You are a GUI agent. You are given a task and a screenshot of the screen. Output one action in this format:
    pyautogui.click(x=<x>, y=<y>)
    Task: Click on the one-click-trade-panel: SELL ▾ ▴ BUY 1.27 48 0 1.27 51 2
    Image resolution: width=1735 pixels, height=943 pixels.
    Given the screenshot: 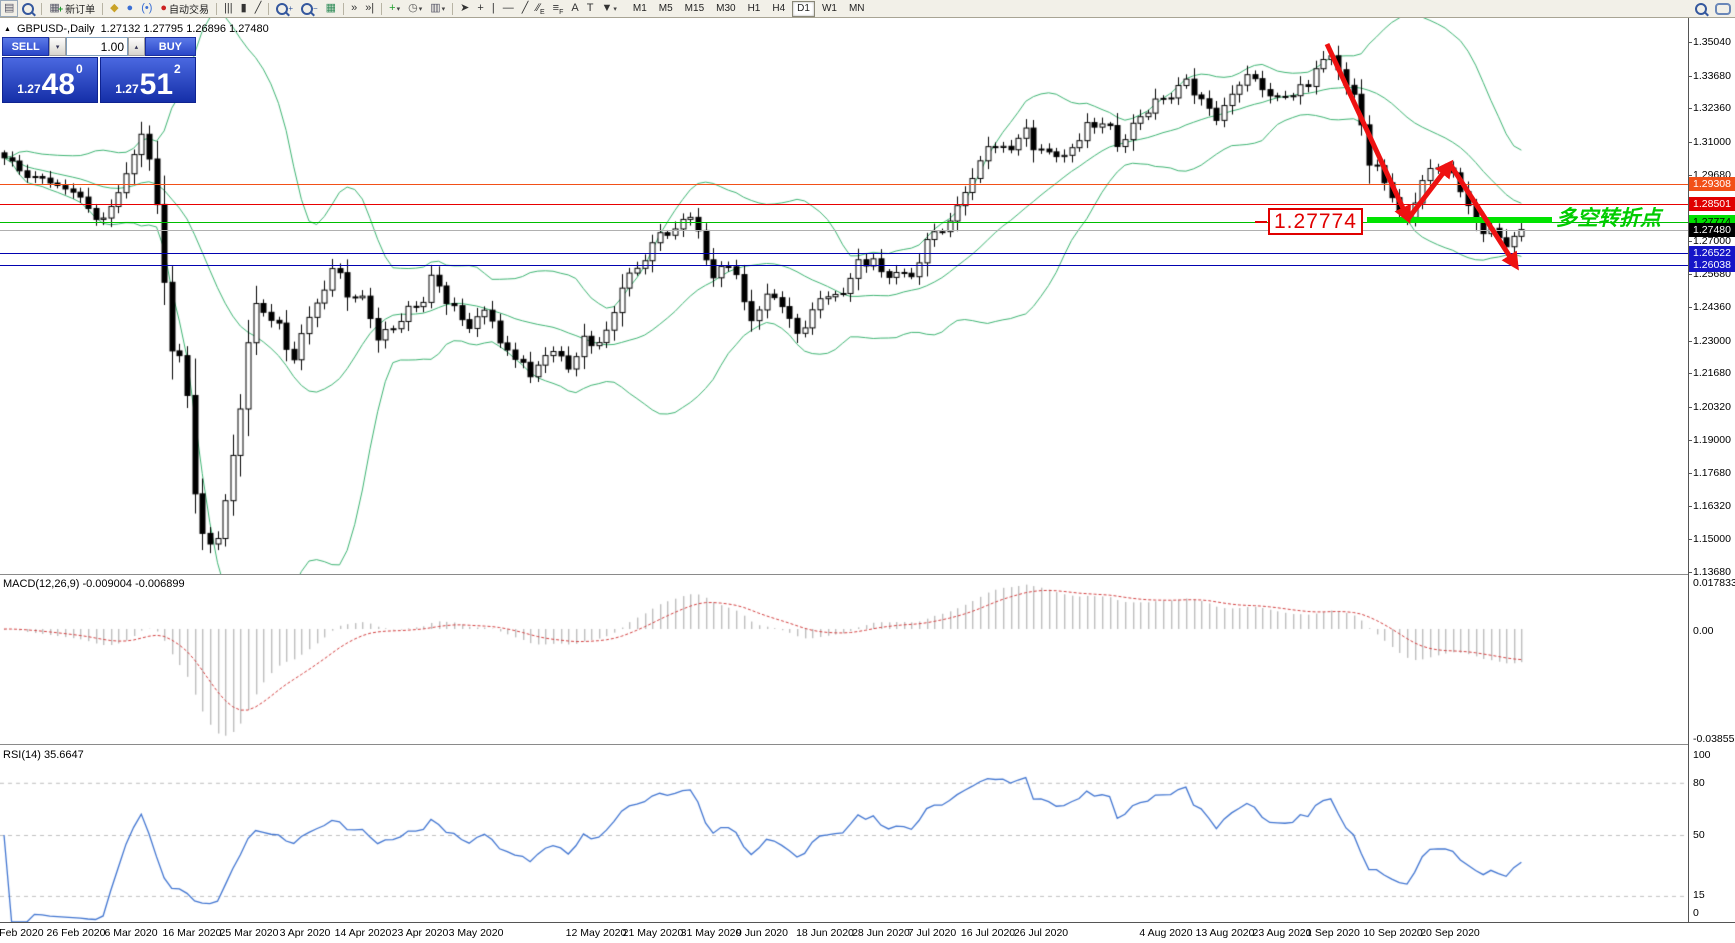 What is the action you would take?
    pyautogui.click(x=99, y=70)
    